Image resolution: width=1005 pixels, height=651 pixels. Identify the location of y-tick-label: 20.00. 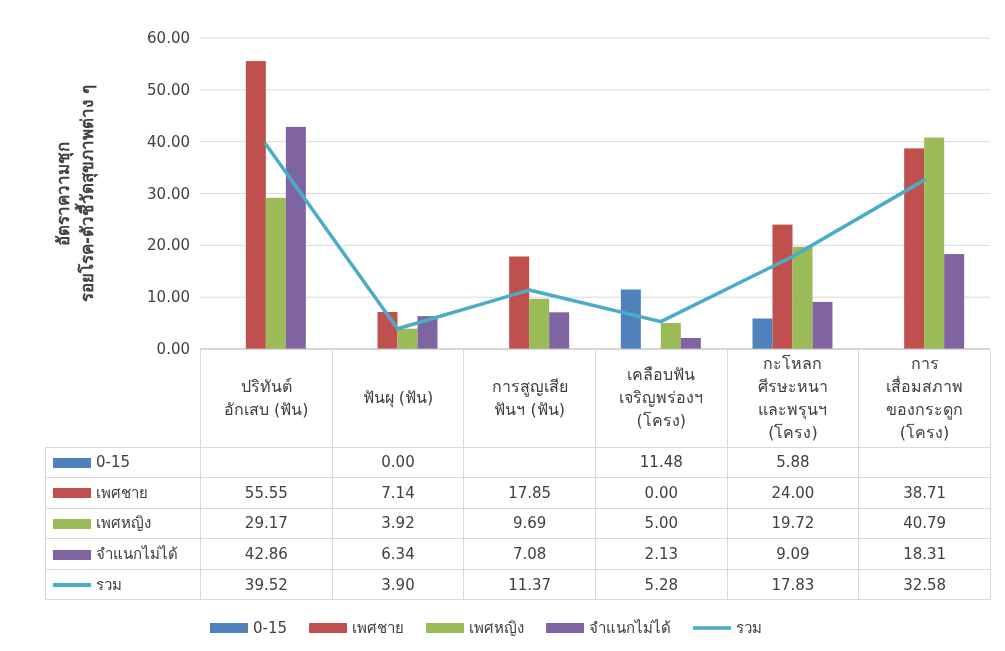
(168, 245).